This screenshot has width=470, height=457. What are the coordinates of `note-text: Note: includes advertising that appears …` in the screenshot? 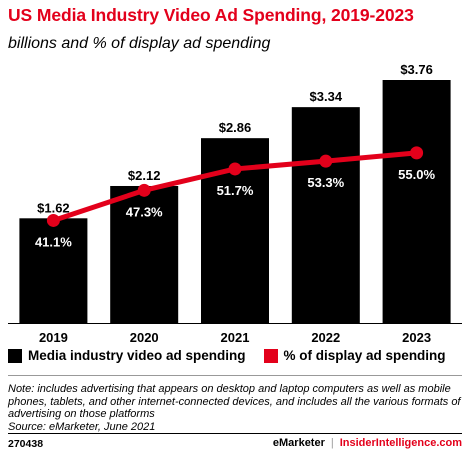 It's located at (234, 401).